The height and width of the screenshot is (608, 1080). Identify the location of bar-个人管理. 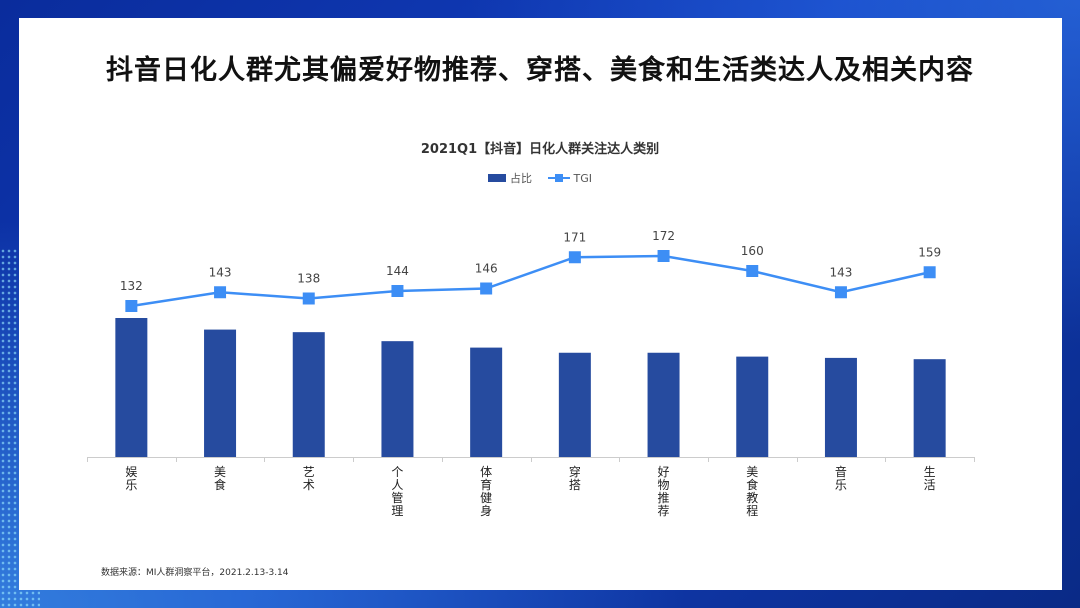
(397, 399).